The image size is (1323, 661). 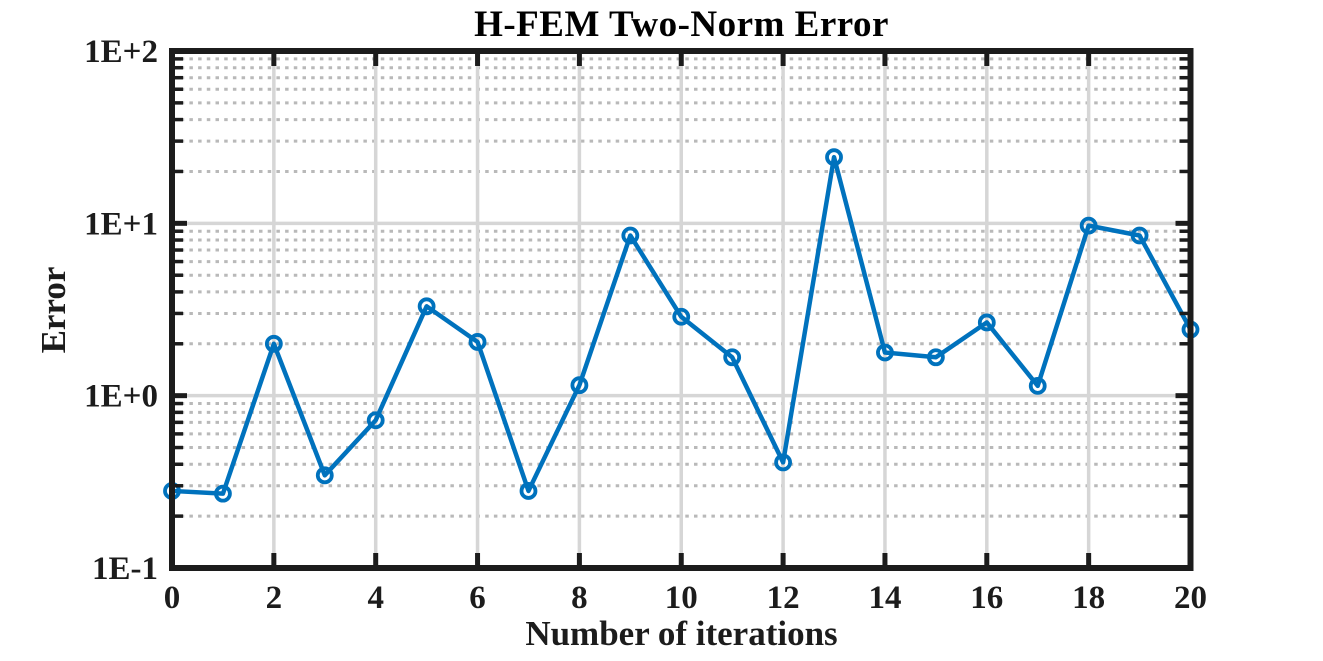 What do you see at coordinates (172, 598) in the screenshot?
I see `x-tick-label: 0` at bounding box center [172, 598].